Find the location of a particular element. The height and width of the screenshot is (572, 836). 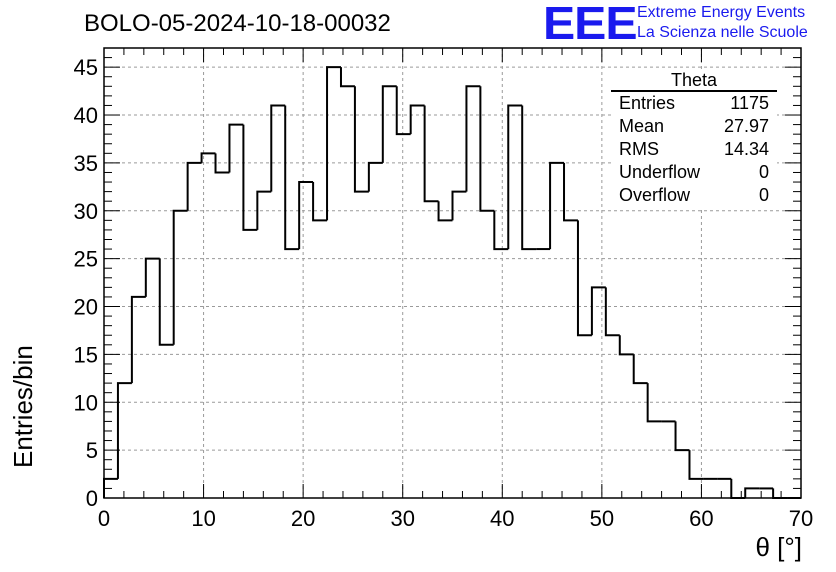

y-tick-label: 20 is located at coordinates (86, 307).